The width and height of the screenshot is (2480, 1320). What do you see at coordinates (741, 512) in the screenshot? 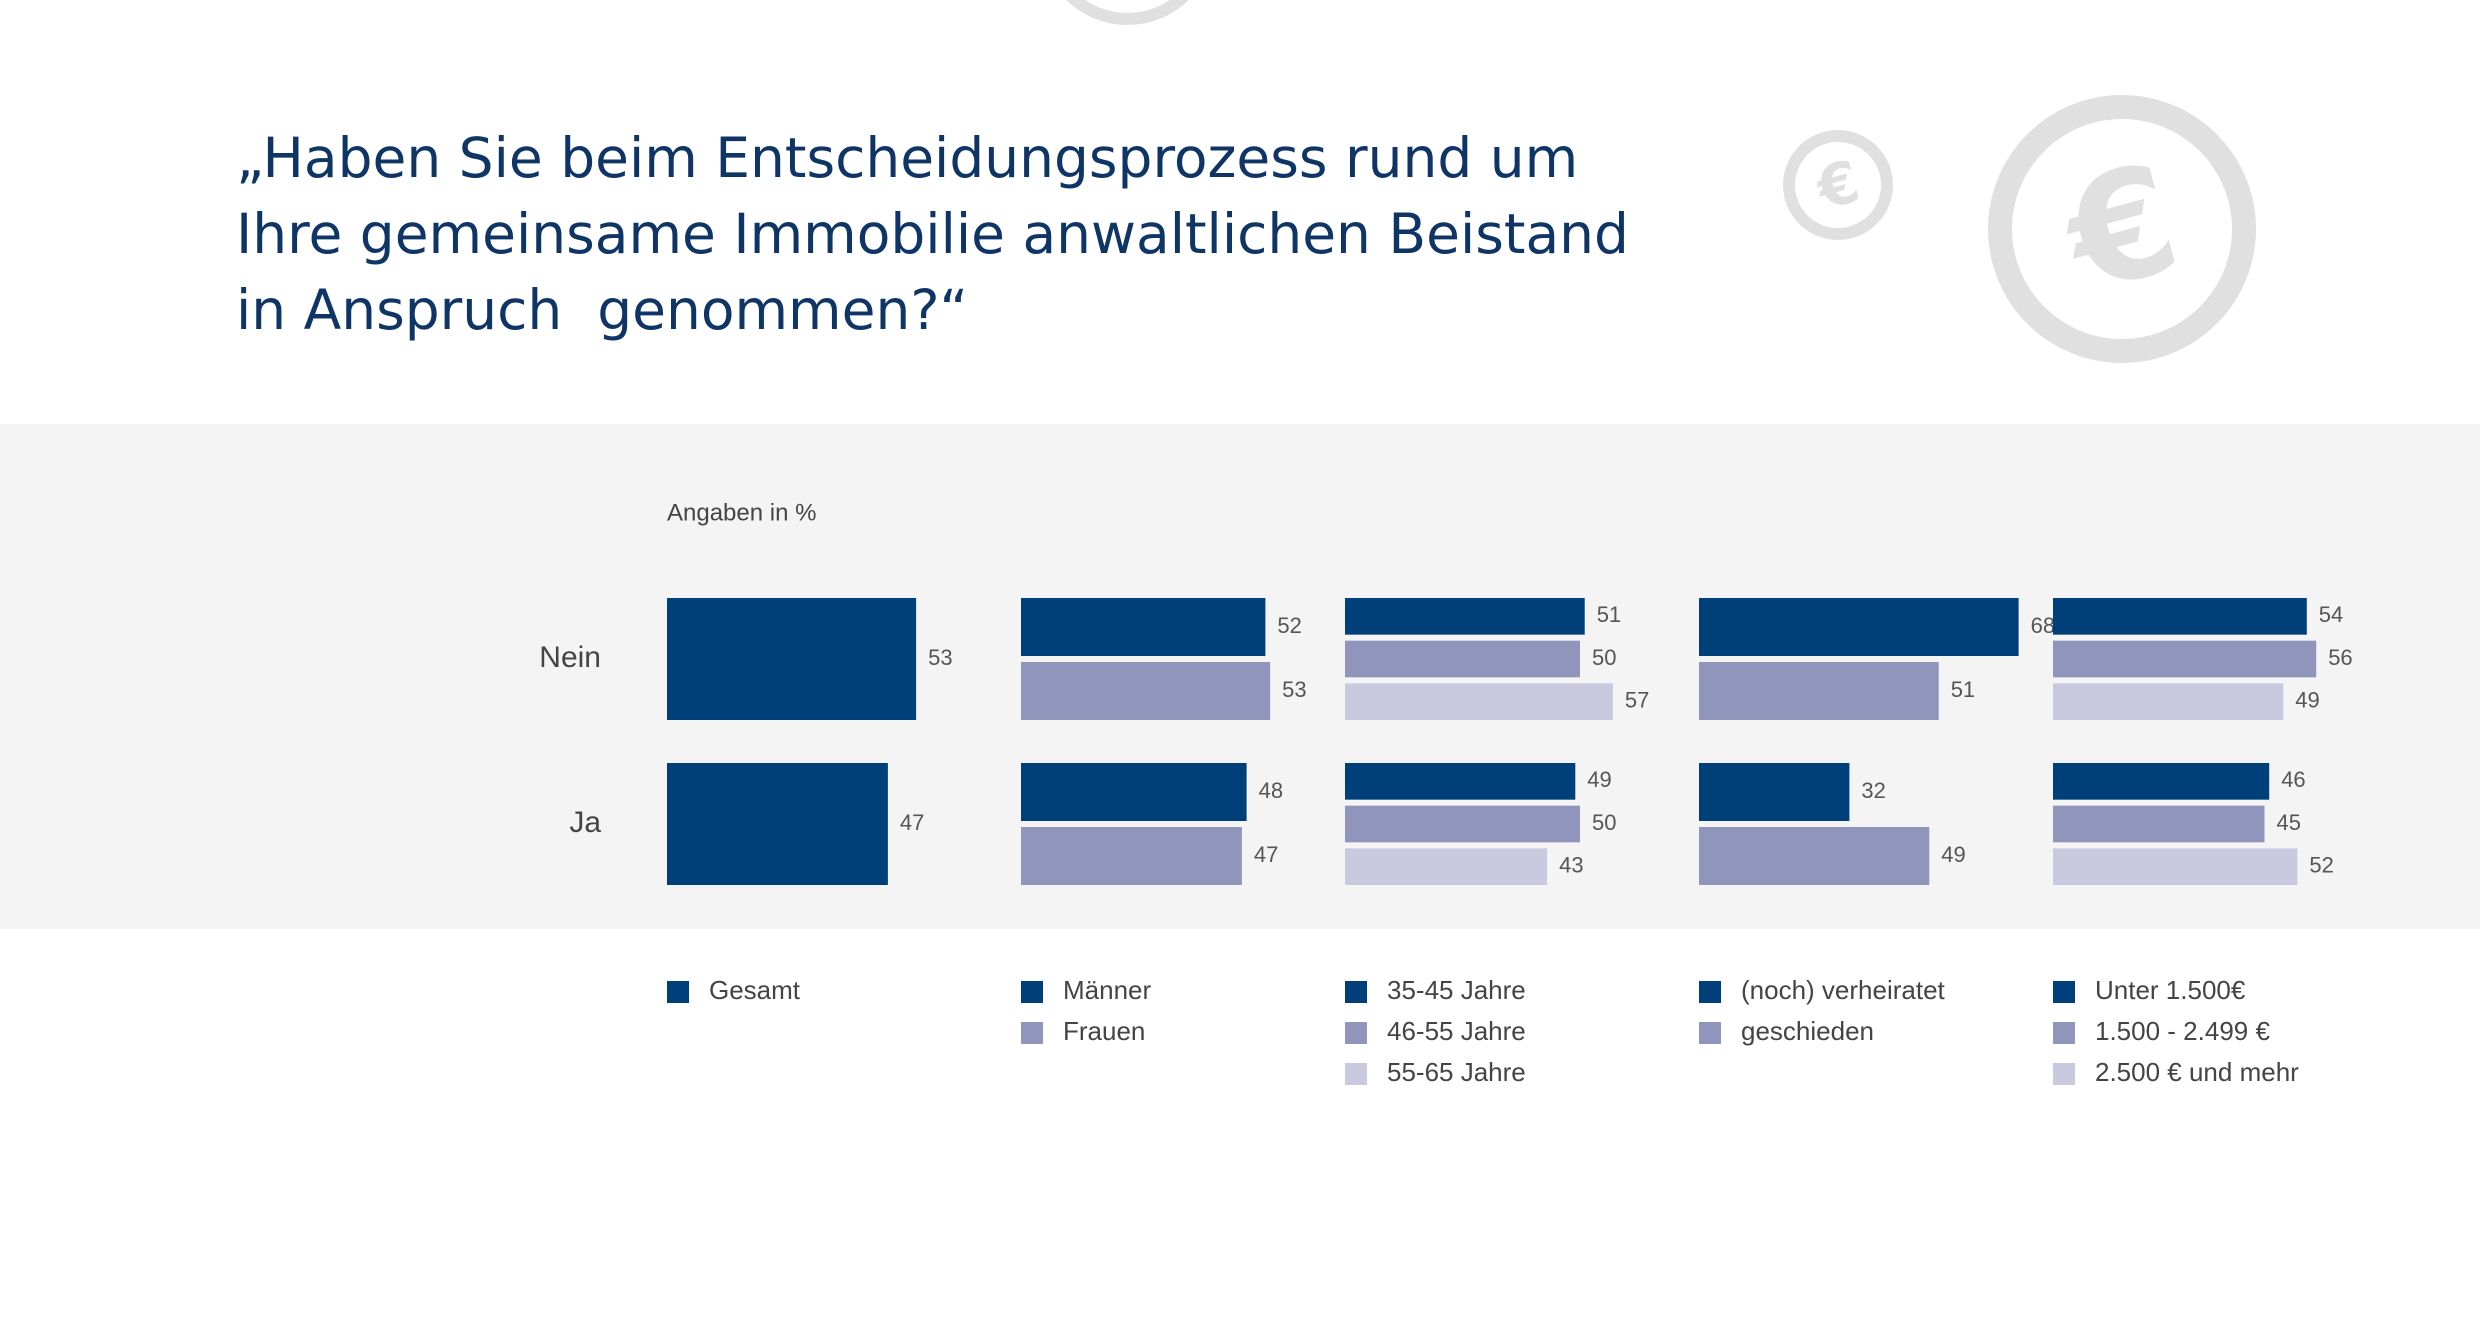
I see `unit-label: Angaben in %` at bounding box center [741, 512].